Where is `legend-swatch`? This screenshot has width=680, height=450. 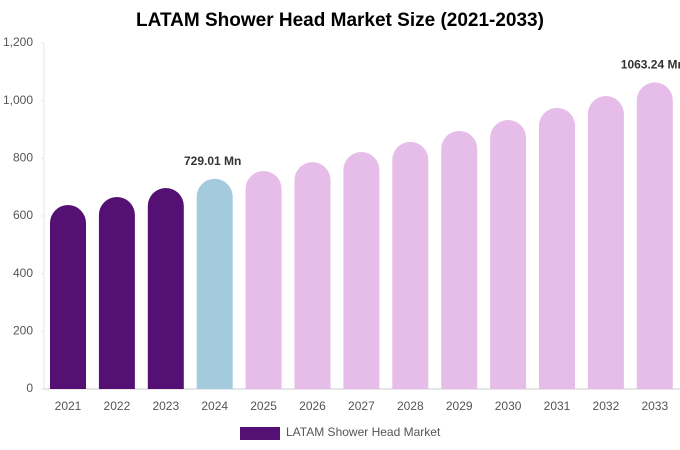 legend-swatch is located at coordinates (260, 433).